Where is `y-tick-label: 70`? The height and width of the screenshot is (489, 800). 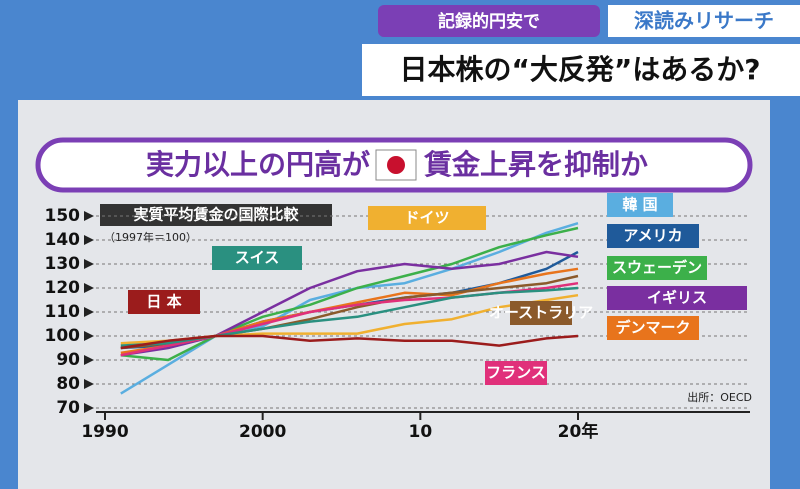
y-tick-label: 70 is located at coordinates (68, 408).